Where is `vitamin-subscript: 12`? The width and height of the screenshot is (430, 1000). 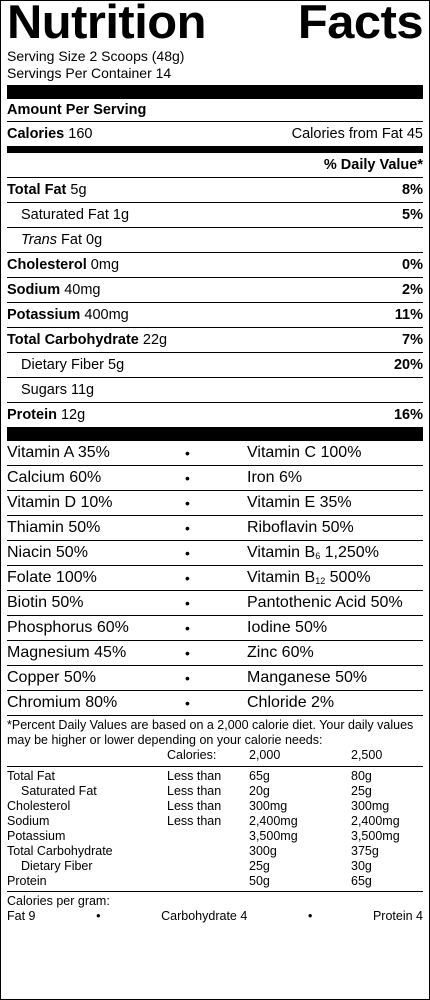 vitamin-subscript: 12 is located at coordinates (320, 581).